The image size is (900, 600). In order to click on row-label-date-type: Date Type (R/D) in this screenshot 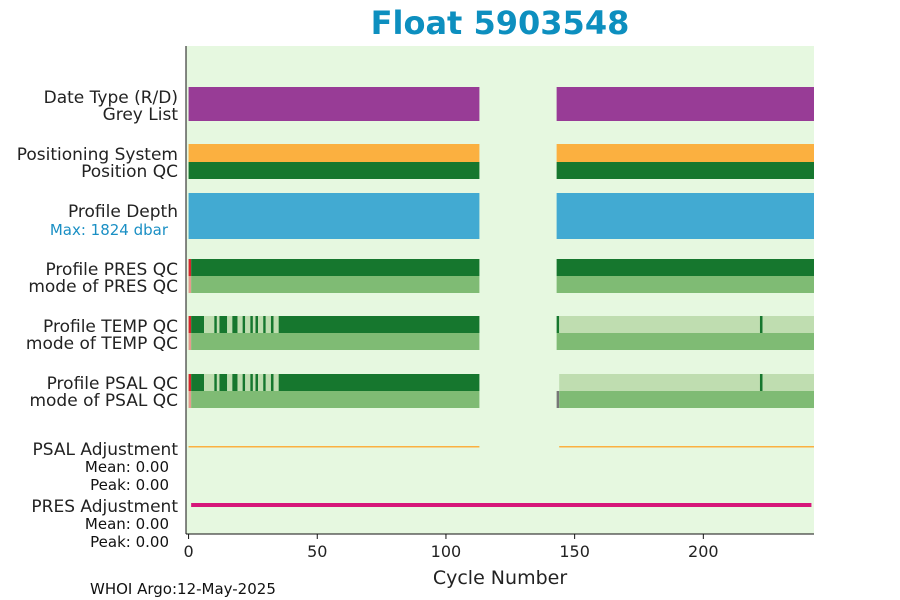, I will do `click(111, 98)`.